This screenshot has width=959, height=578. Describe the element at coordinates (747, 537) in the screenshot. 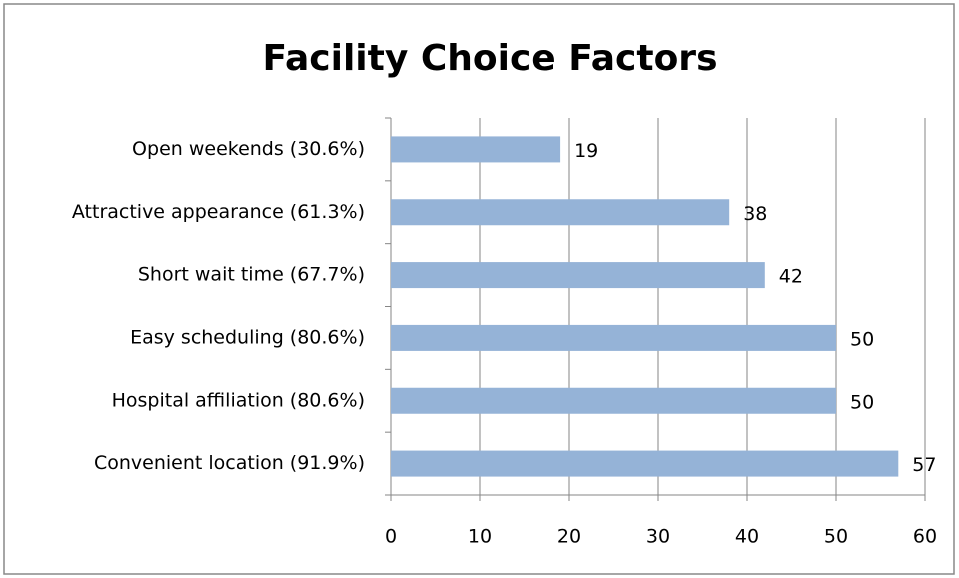

I see `x-tick-label: 40` at that location.